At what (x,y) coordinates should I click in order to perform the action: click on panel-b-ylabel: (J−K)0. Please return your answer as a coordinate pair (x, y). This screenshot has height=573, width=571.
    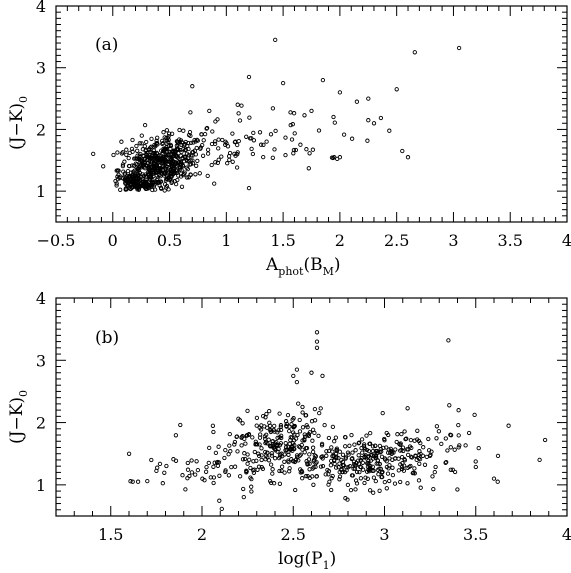
    Looking at the image, I should click on (18, 417).